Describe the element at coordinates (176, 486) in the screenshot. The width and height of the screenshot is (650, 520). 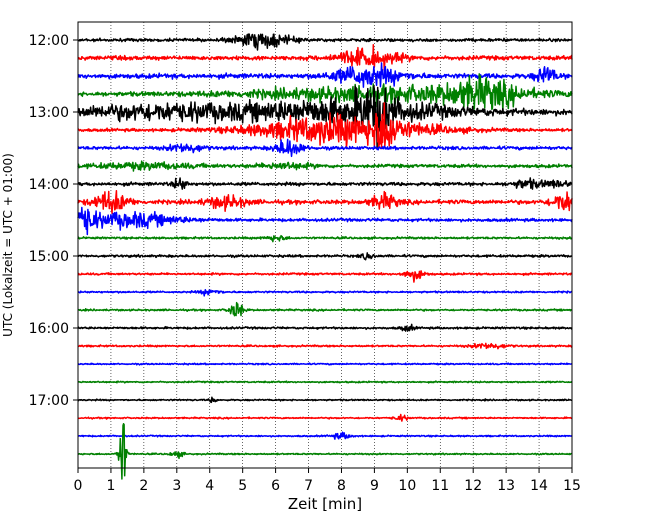
I see `x-tick-label-3: 3` at that location.